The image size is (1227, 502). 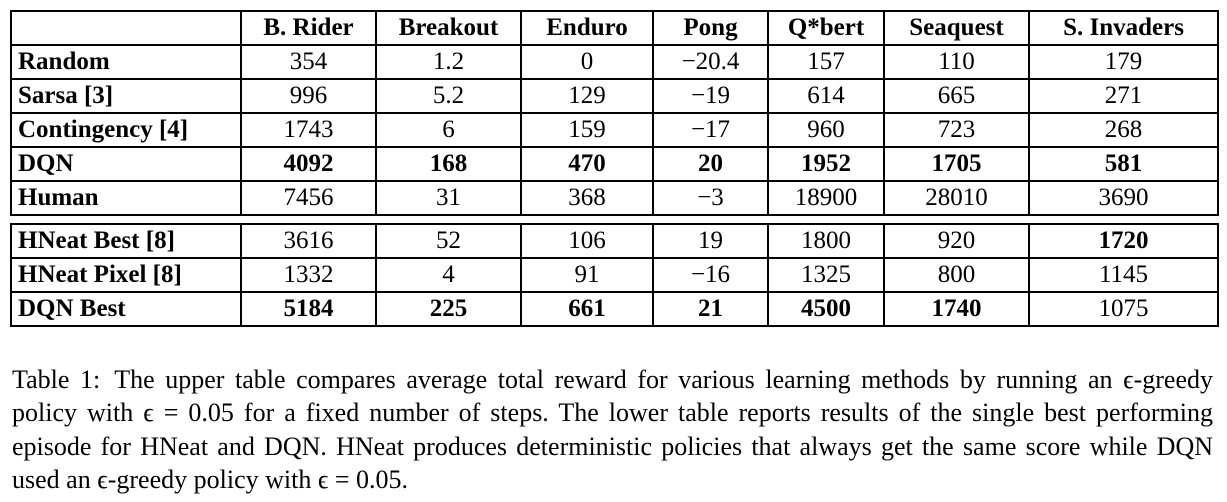 I want to click on table-row: Contingency [4] 1743 6 159 −17 960 723 268, so click(x=614, y=130).